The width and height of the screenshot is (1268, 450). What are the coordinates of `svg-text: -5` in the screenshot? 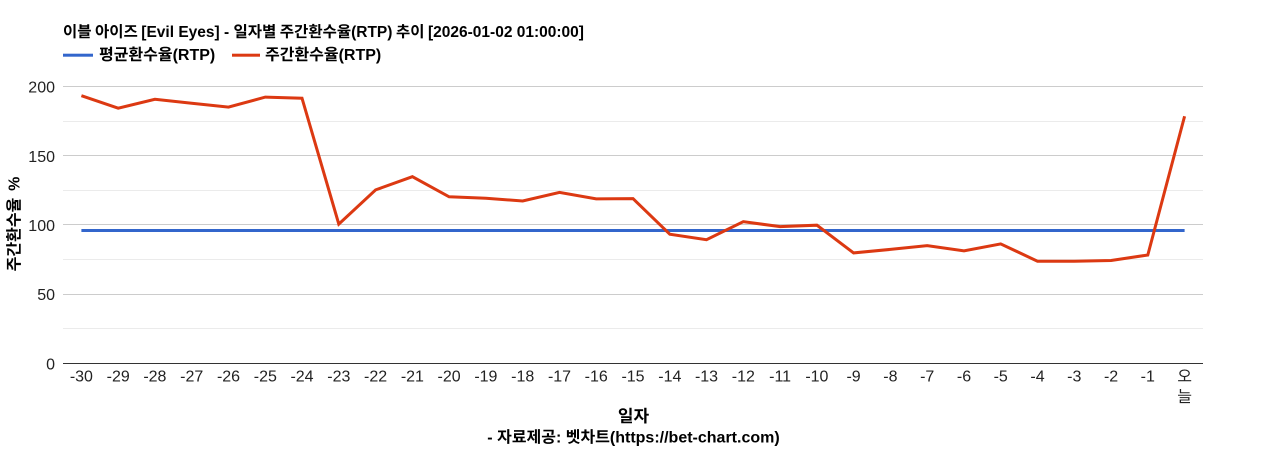 It's located at (1001, 377).